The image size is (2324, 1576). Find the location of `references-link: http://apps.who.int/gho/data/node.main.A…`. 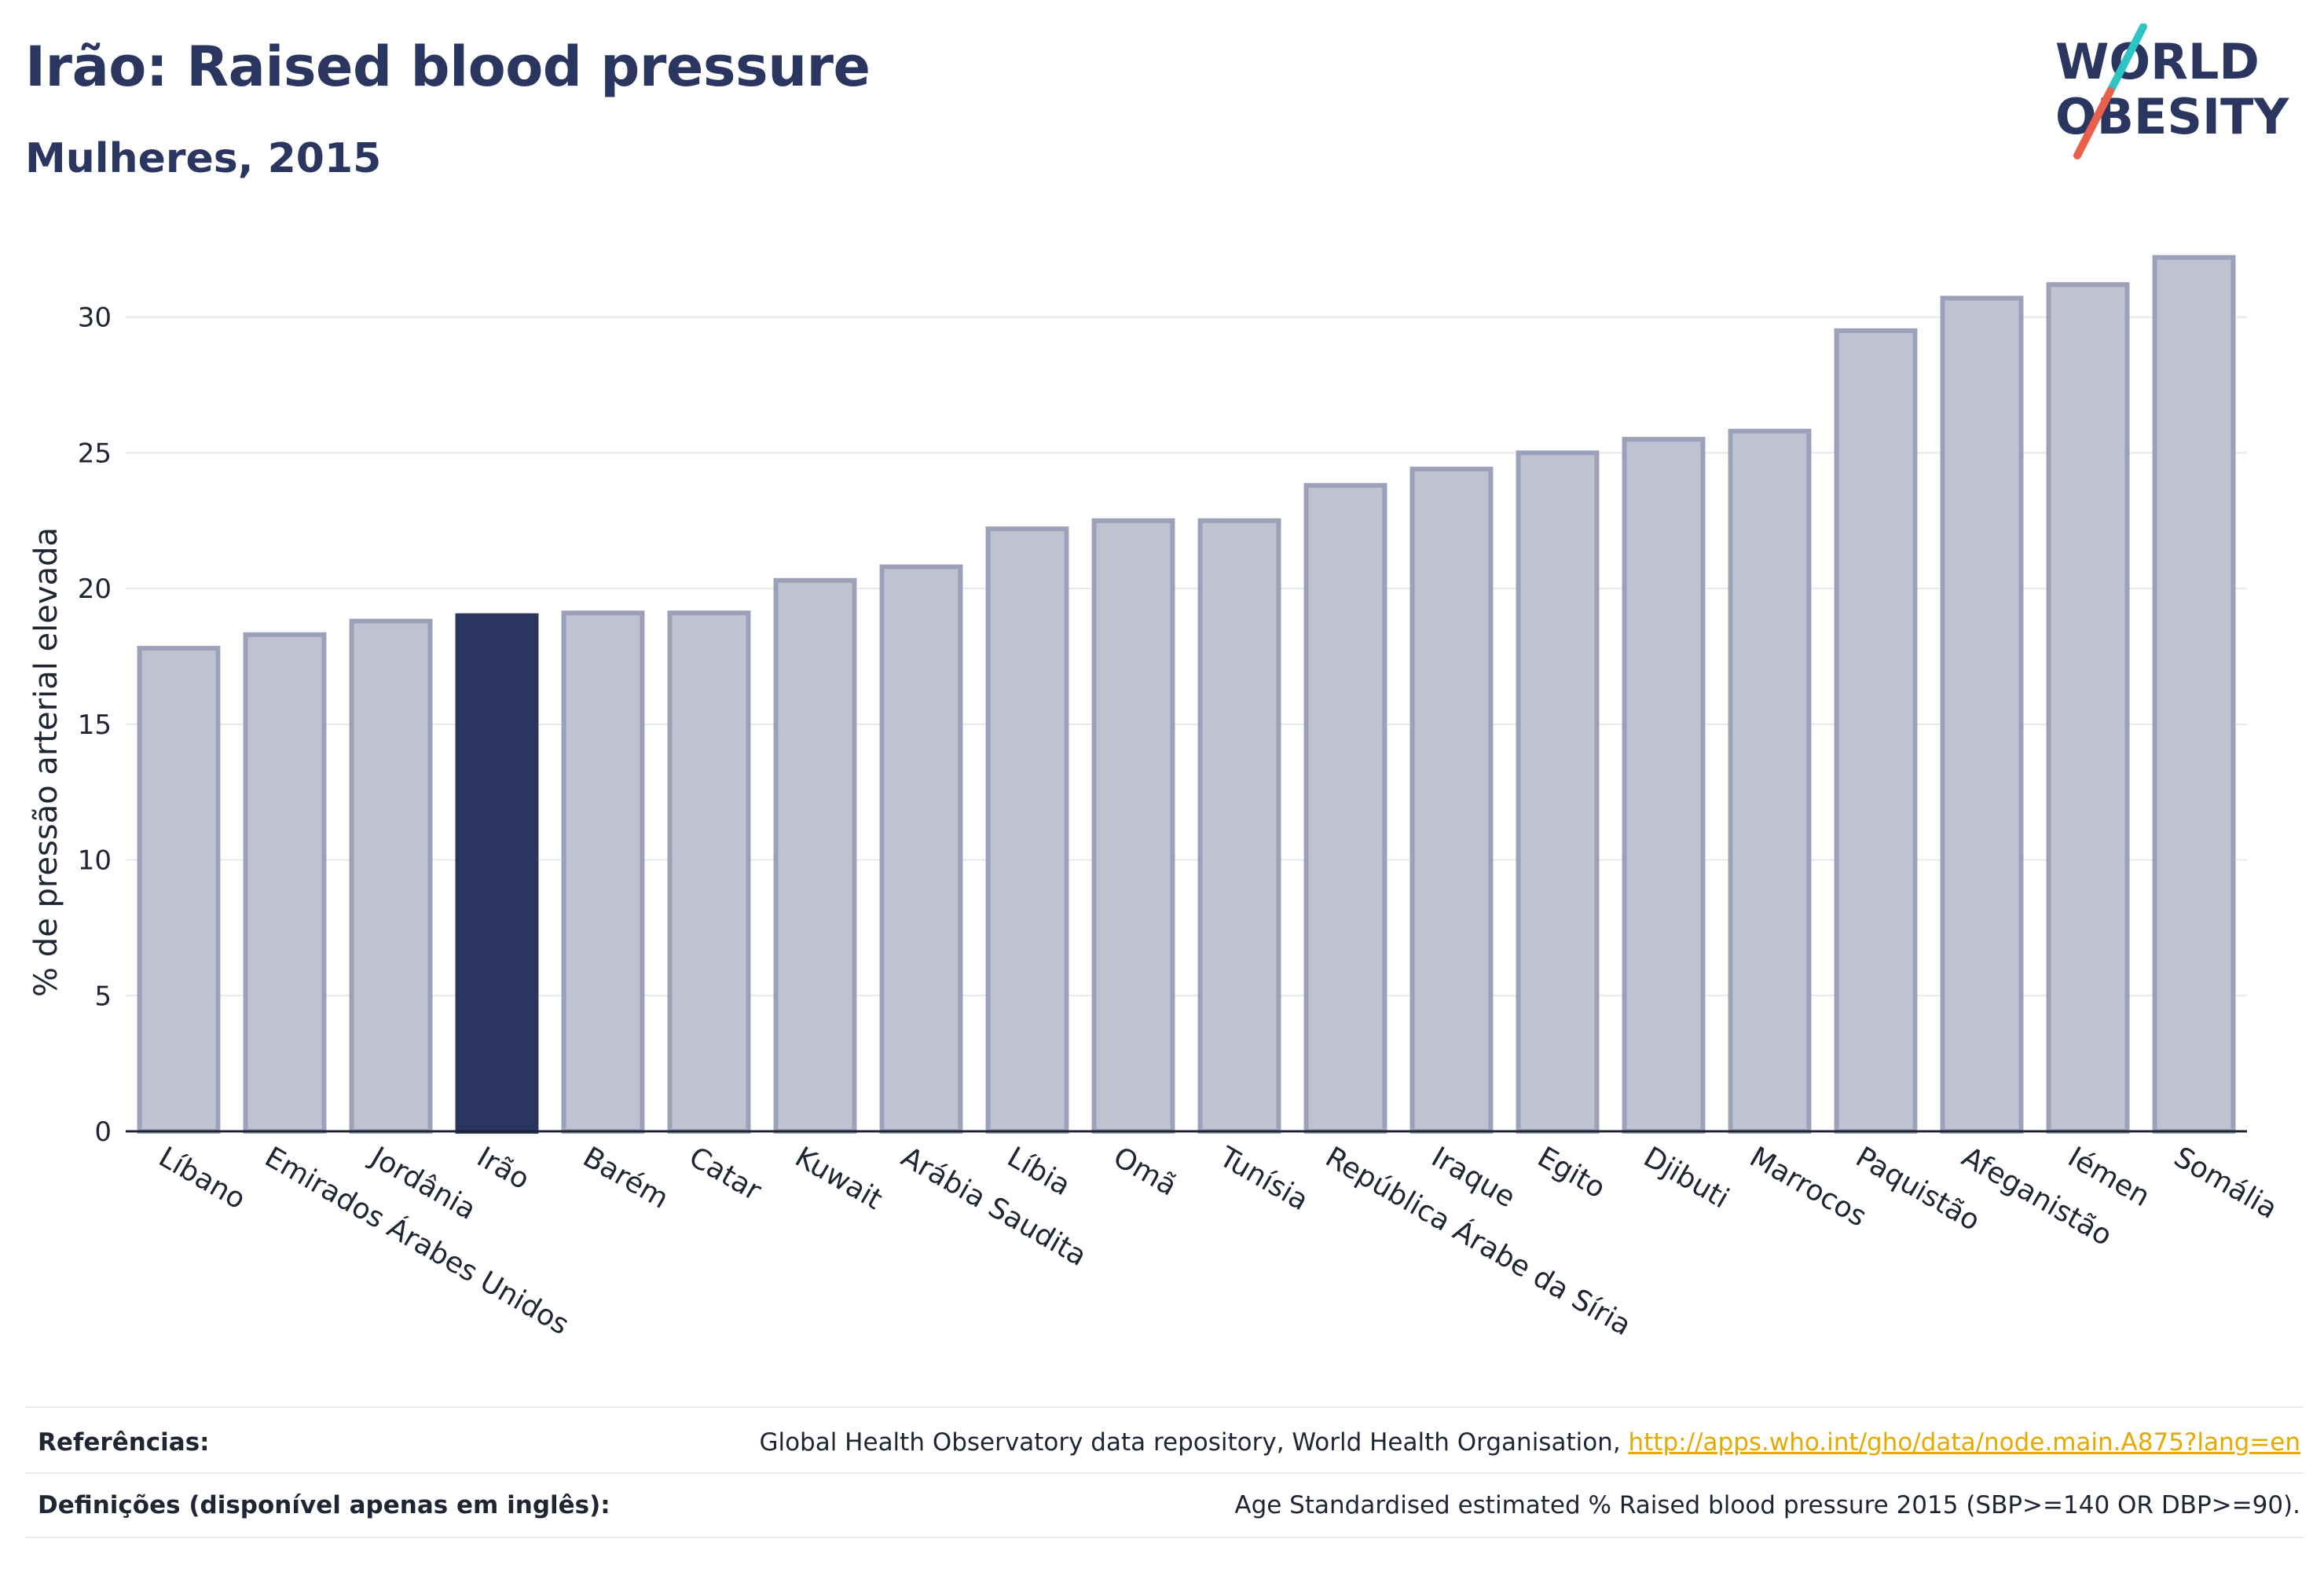

references-link: http://apps.who.int/gho/data/node.main.A… is located at coordinates (1964, 1442).